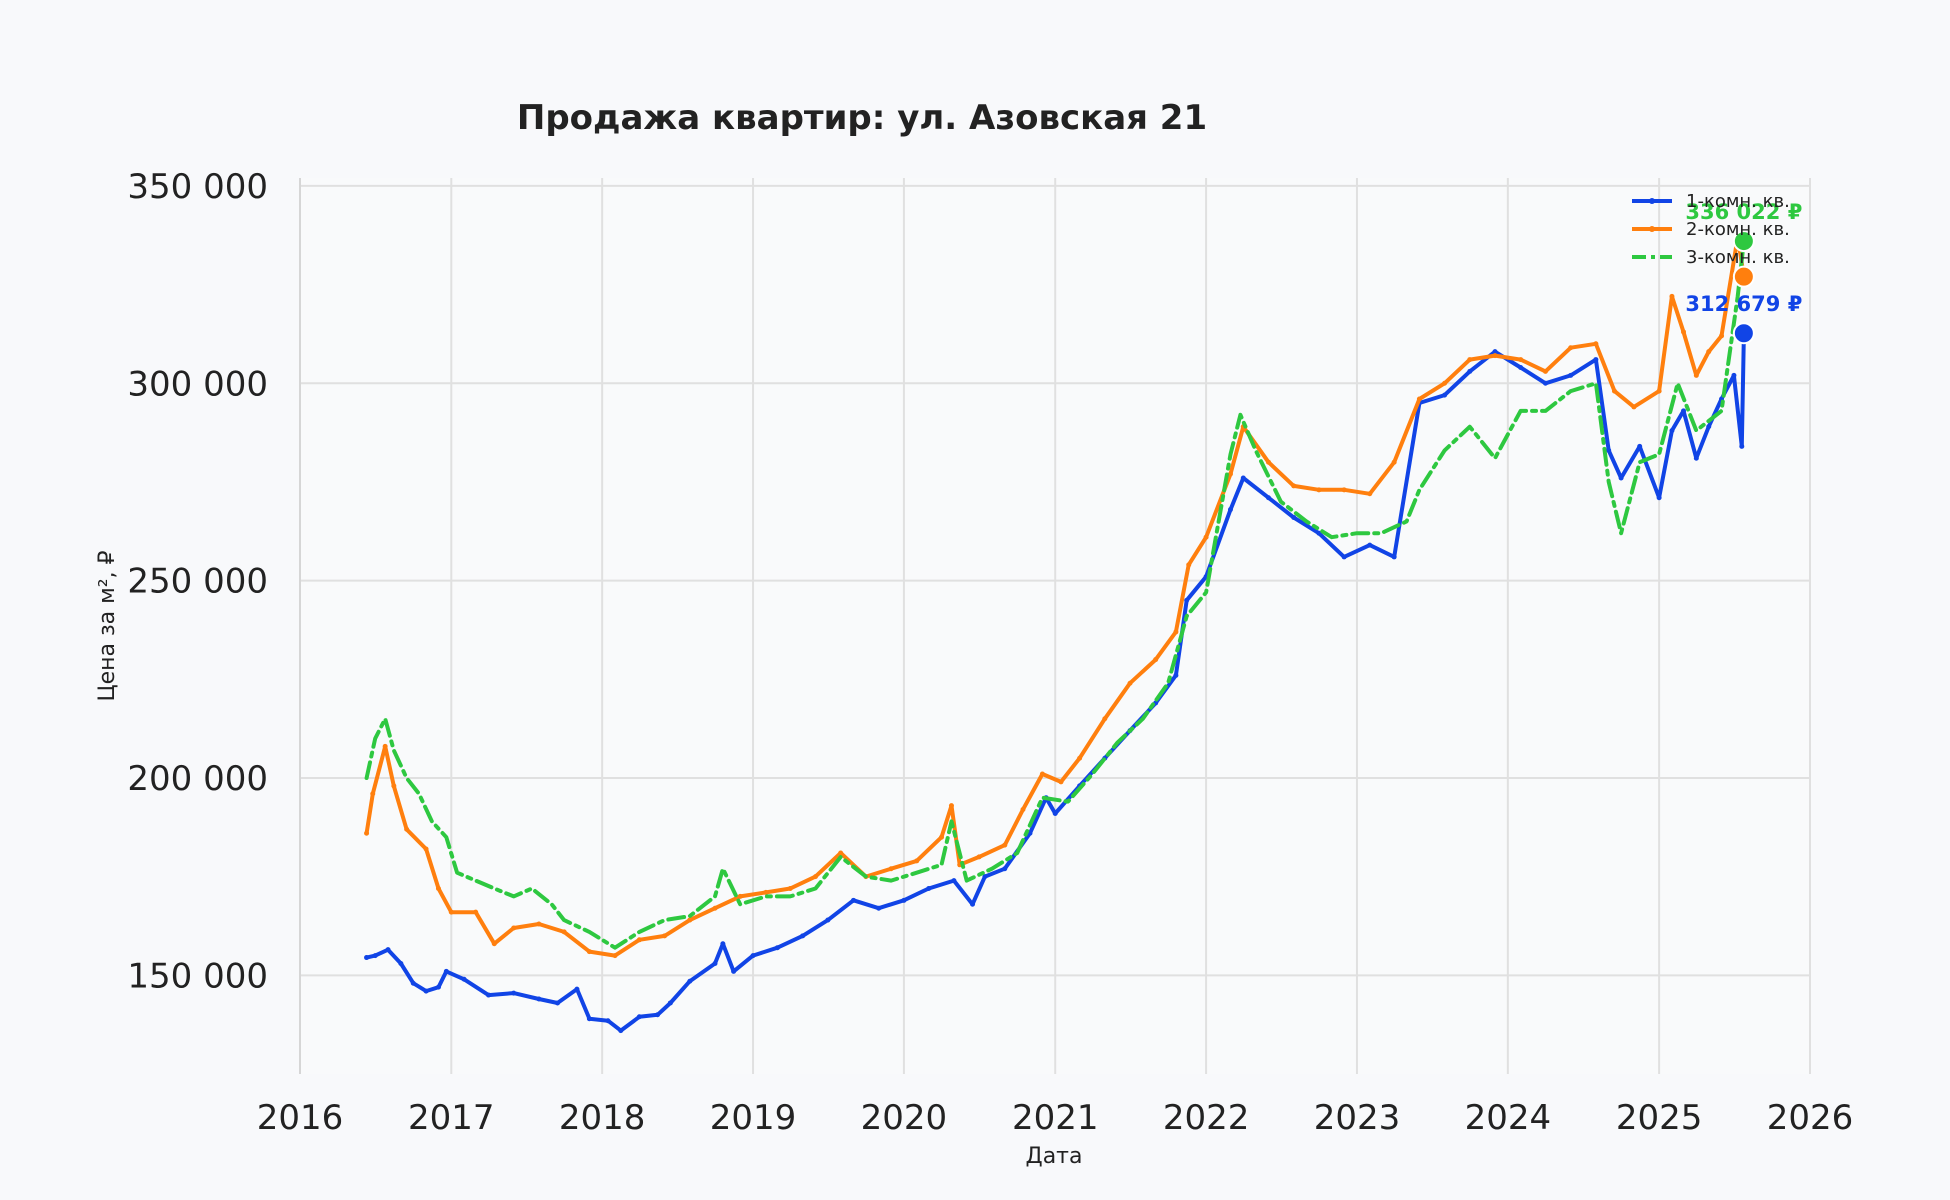 This screenshot has height=1200, width=1950. Describe the element at coordinates (197, 581) in the screenshot. I see `y-tick-labels: 150 000 200 000 250 000 300 000 350 000` at that location.